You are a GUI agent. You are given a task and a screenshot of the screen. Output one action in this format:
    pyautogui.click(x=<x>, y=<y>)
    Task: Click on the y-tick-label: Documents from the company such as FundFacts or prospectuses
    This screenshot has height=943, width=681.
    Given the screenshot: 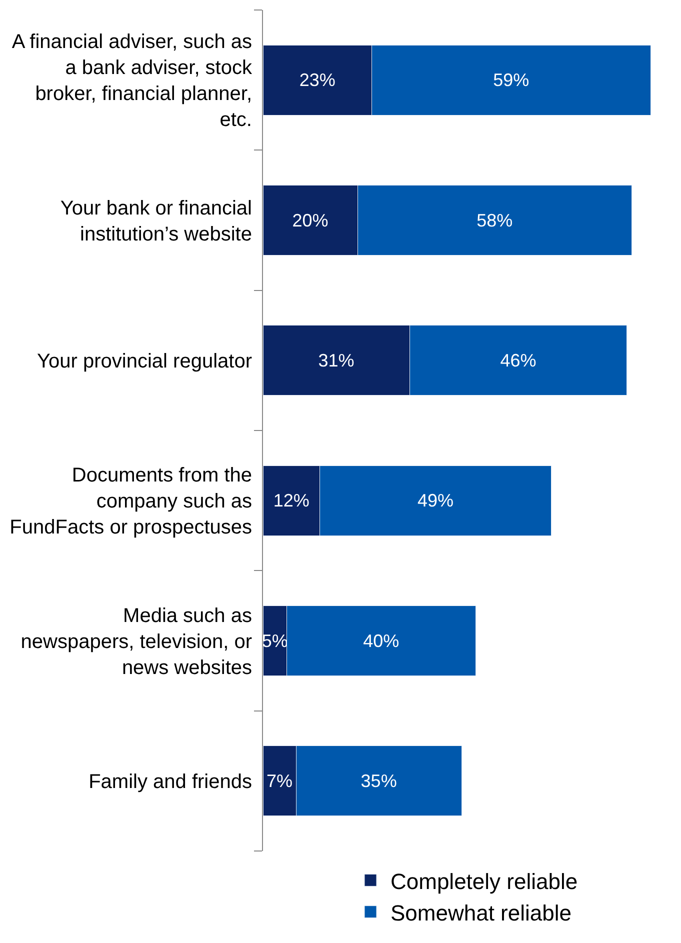 What is the action you would take?
    pyautogui.click(x=131, y=501)
    